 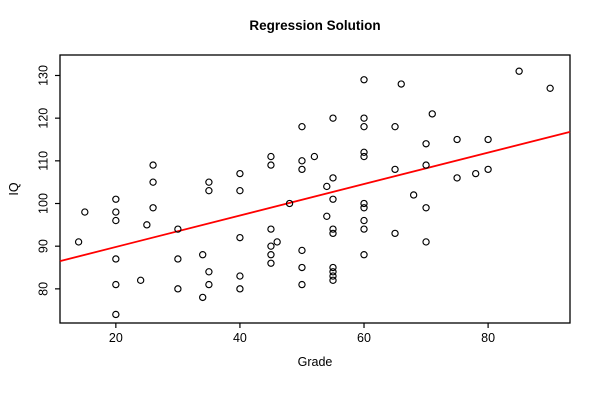 What do you see at coordinates (315, 25) in the screenshot?
I see `chart-title: Regression Solution` at bounding box center [315, 25].